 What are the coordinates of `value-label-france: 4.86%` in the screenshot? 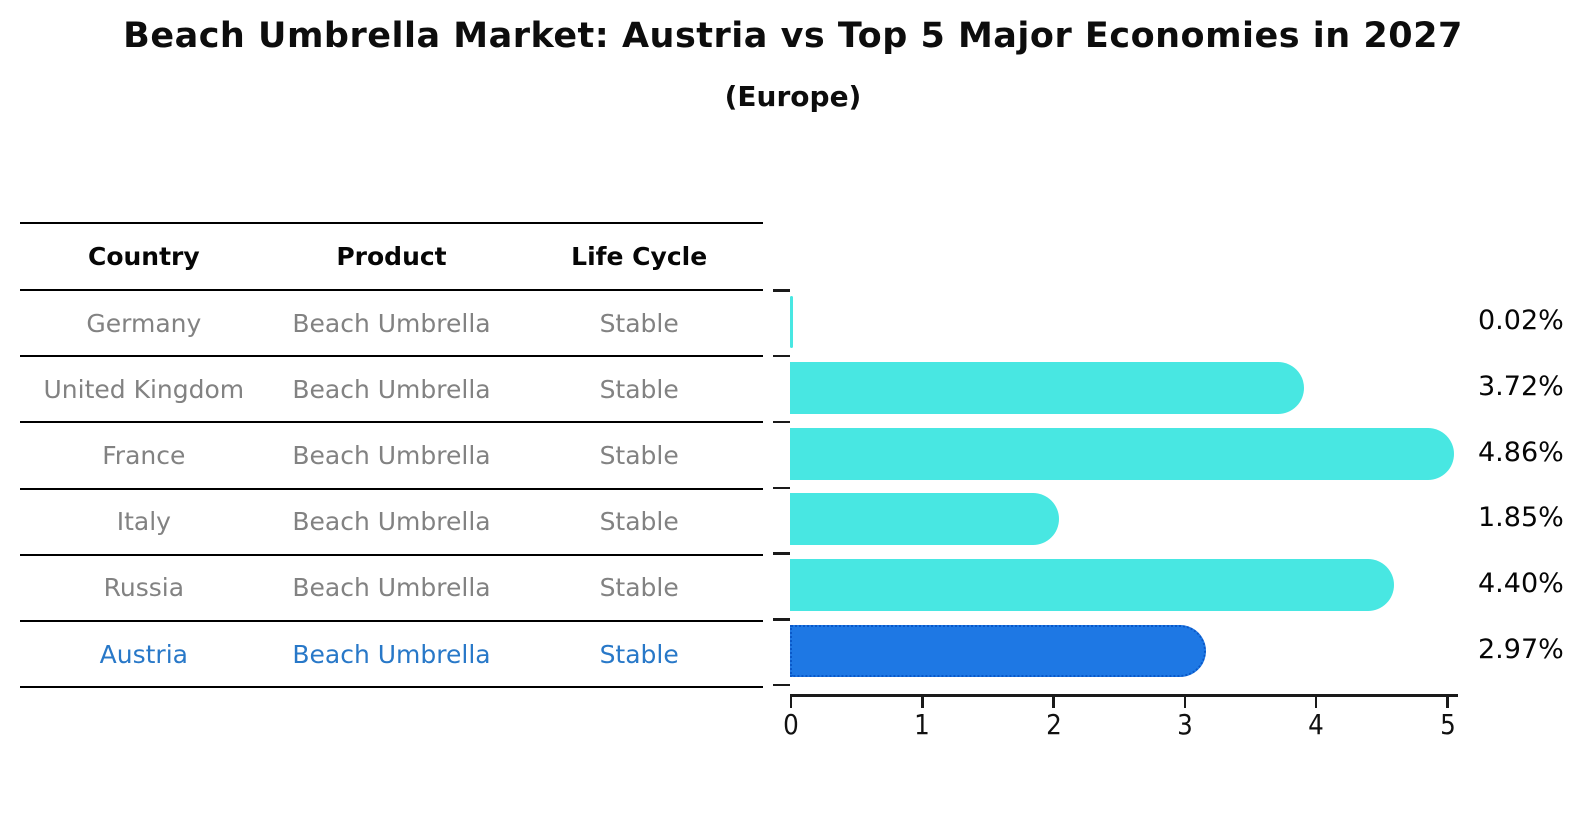 It's located at (1521, 452).